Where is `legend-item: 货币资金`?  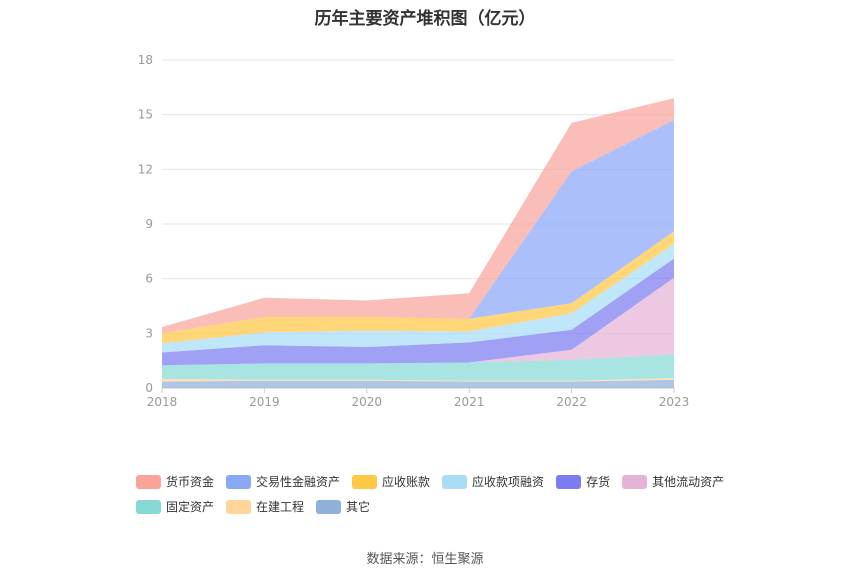
legend-item: 货币资金 is located at coordinates (175, 481).